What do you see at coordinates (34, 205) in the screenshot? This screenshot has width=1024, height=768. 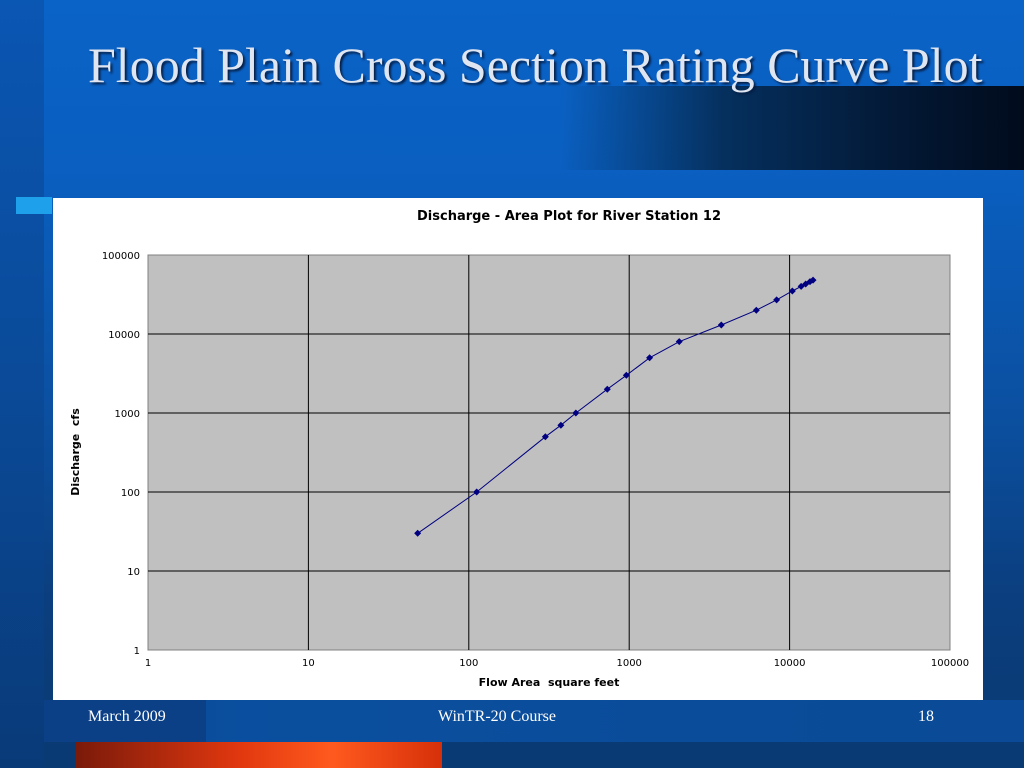 I see `accent-square-decoration` at bounding box center [34, 205].